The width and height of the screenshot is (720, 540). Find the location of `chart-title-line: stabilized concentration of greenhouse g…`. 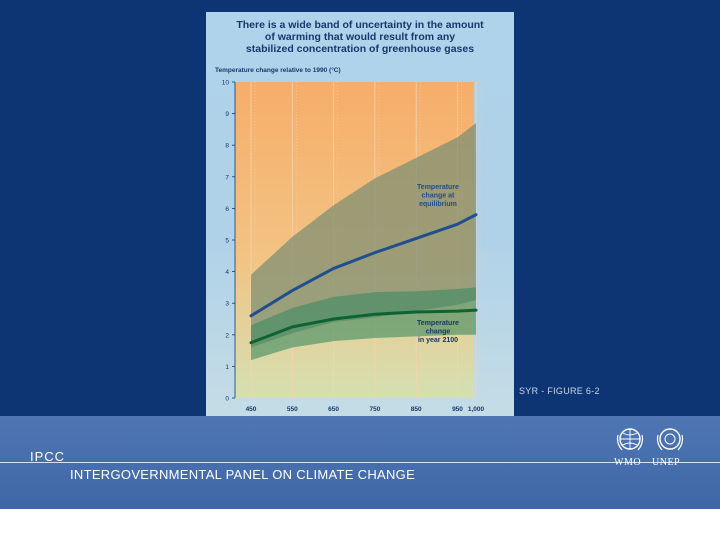

chart-title-line: stabilized concentration of greenhouse g… is located at coordinates (360, 49).